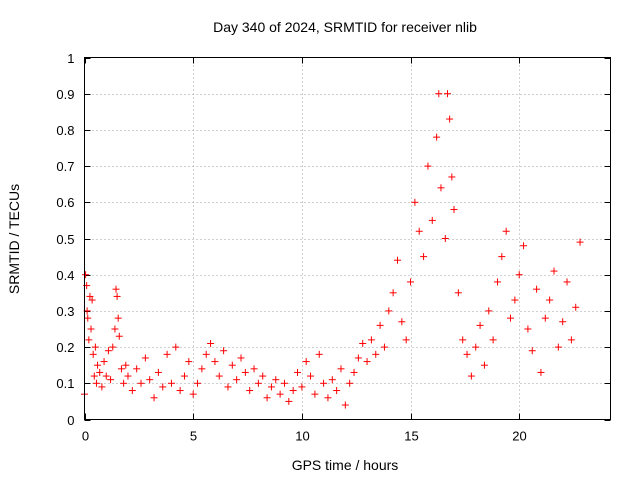 The image size is (640, 480). What do you see at coordinates (345, 465) in the screenshot?
I see `x-axis-label: GPS time / hours` at bounding box center [345, 465].